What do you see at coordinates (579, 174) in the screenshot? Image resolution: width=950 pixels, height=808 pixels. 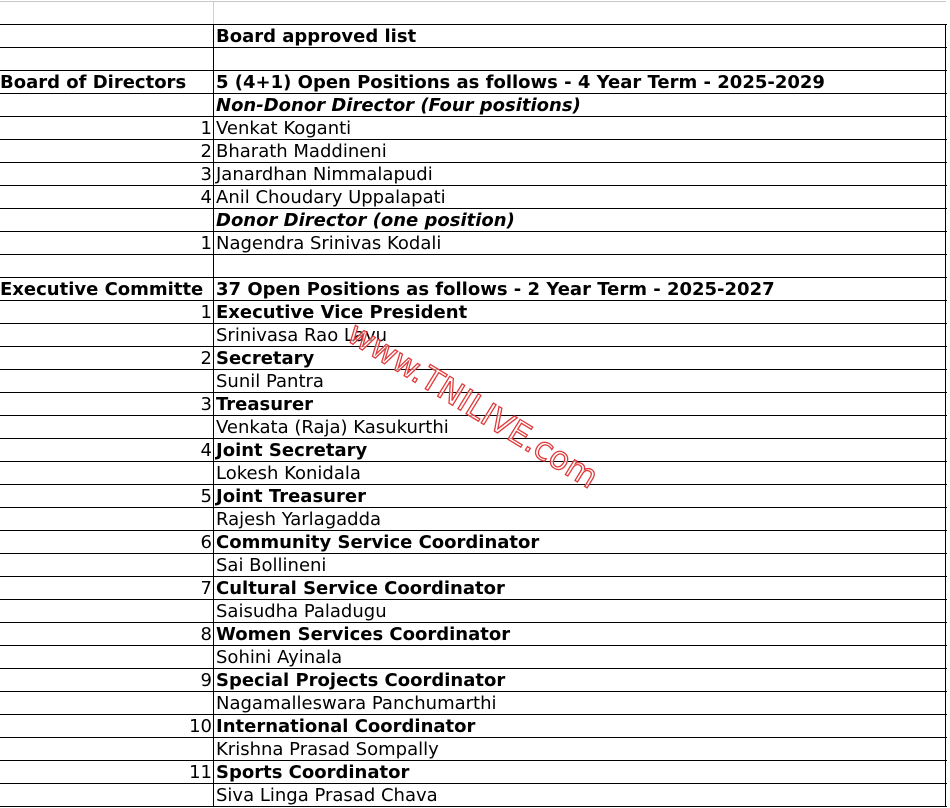 I see `cell-col-b: Janardhan Nimmalapudi` at bounding box center [579, 174].